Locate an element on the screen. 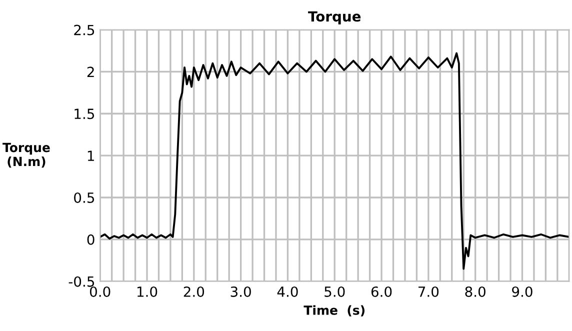 The width and height of the screenshot is (572, 331). y-tick-label: 2.5 is located at coordinates (84, 30).